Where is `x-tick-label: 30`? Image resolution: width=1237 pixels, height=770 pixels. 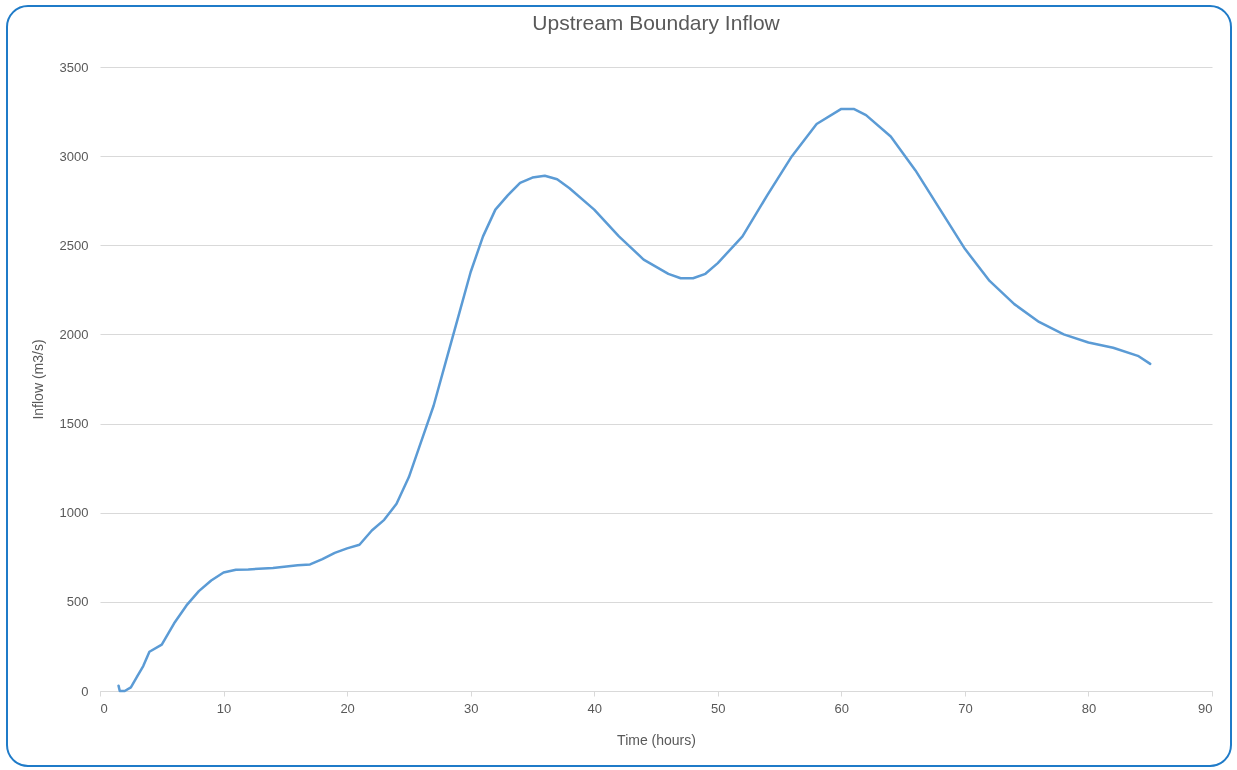
x-tick-label: 30 is located at coordinates (471, 708).